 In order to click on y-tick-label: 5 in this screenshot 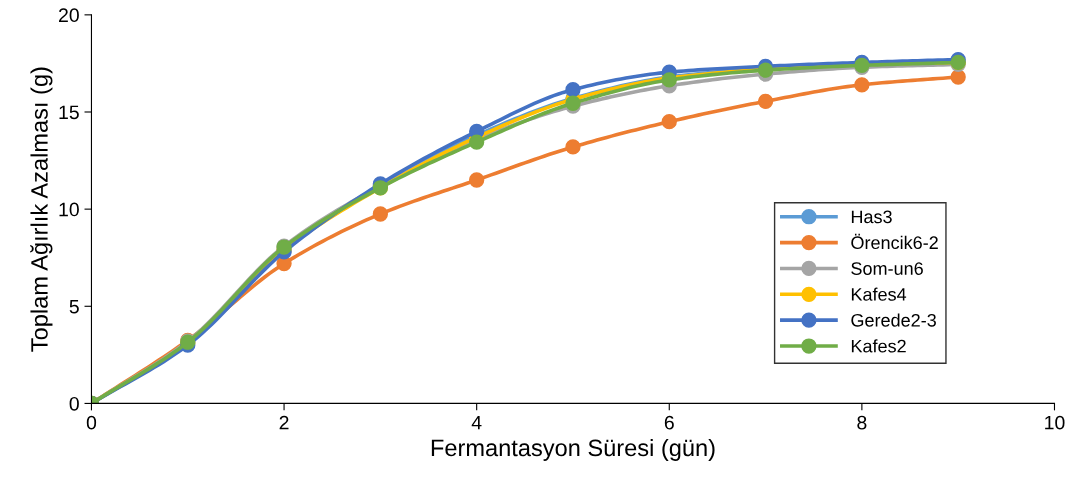, I will do `click(74, 306)`.